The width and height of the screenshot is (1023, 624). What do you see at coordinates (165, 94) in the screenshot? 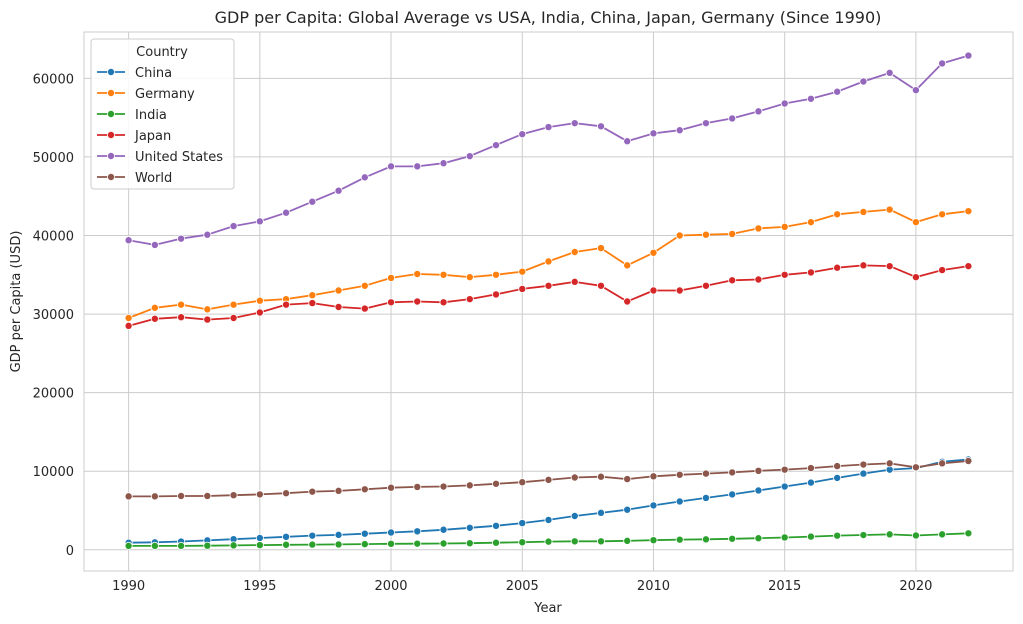
I see `legend-label-germany: Germany` at bounding box center [165, 94].